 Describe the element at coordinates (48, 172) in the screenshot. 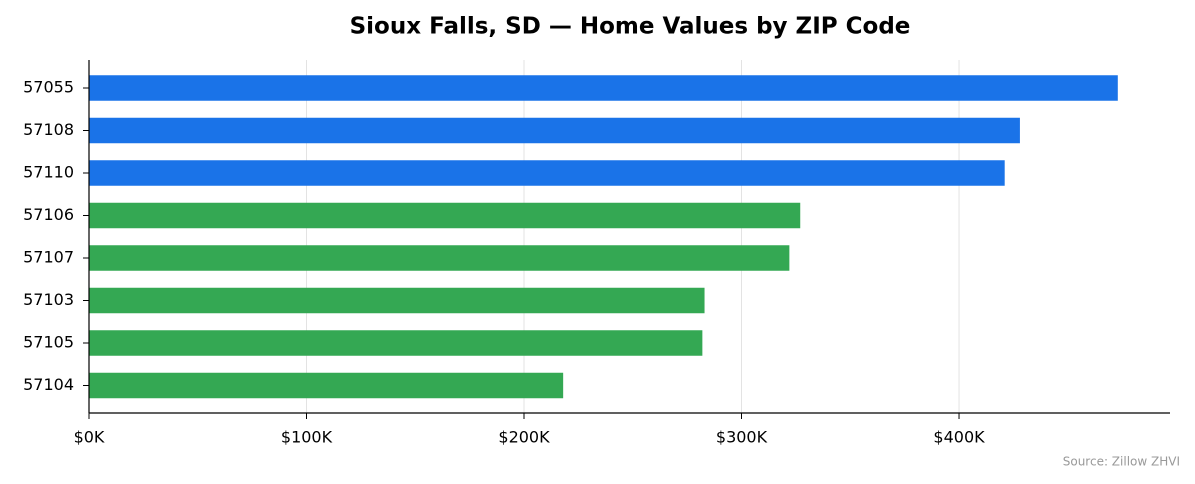

I see `y-tick-label: 57110` at that location.